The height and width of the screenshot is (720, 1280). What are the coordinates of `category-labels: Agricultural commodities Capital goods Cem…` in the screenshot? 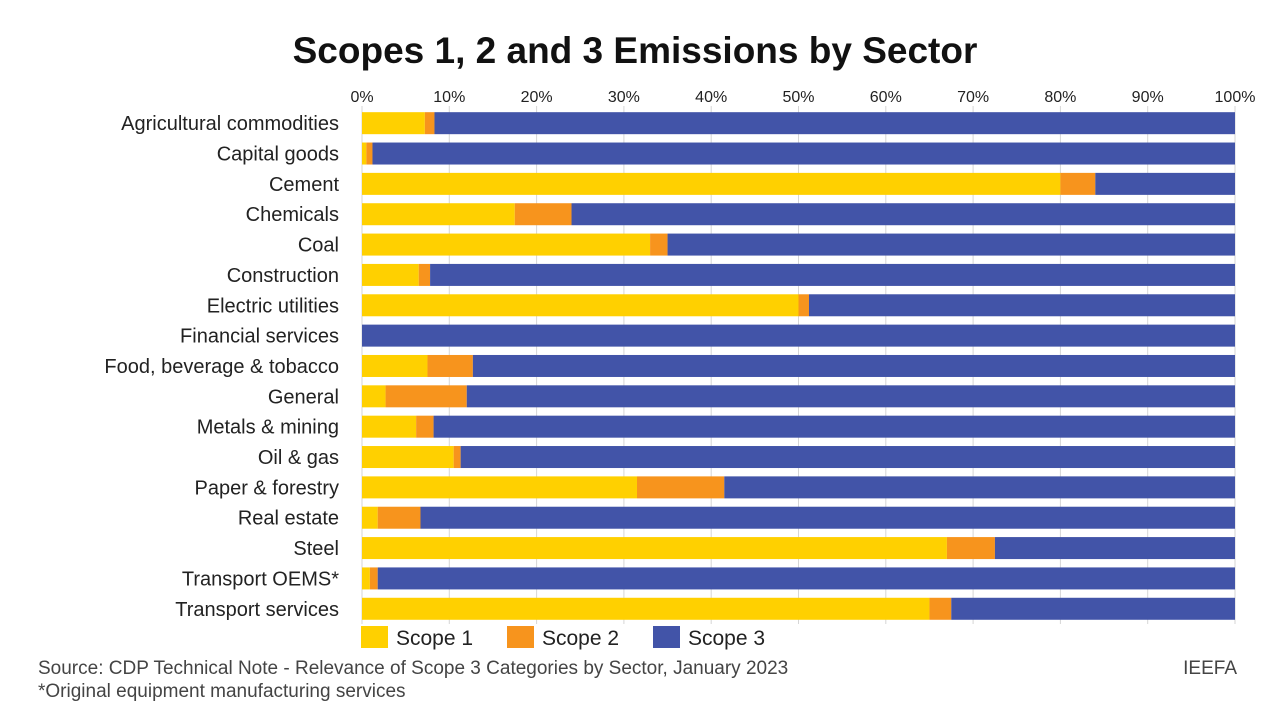 It's located at (221, 367).